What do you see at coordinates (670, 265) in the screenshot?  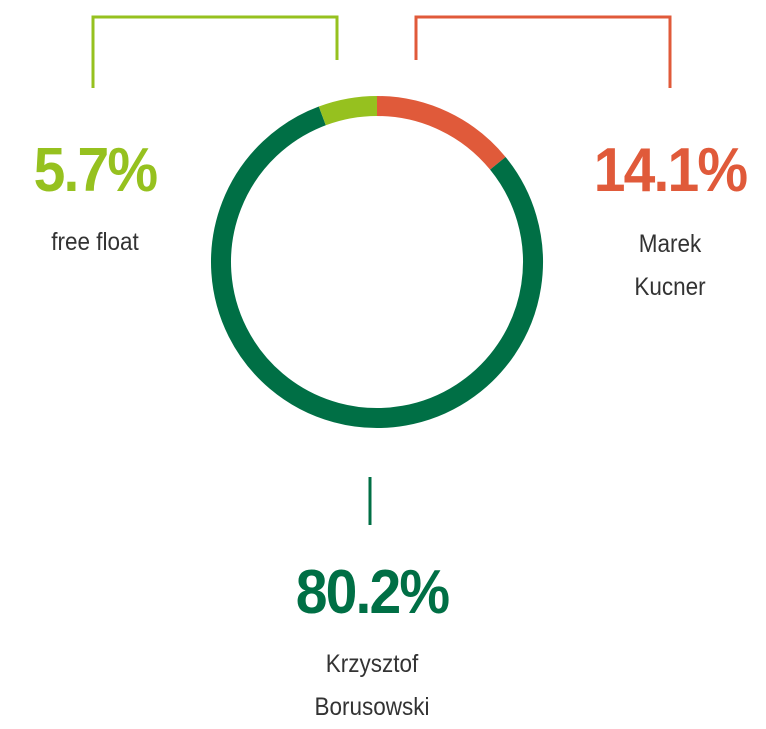 I see `category-label: Marek Kucner` at bounding box center [670, 265].